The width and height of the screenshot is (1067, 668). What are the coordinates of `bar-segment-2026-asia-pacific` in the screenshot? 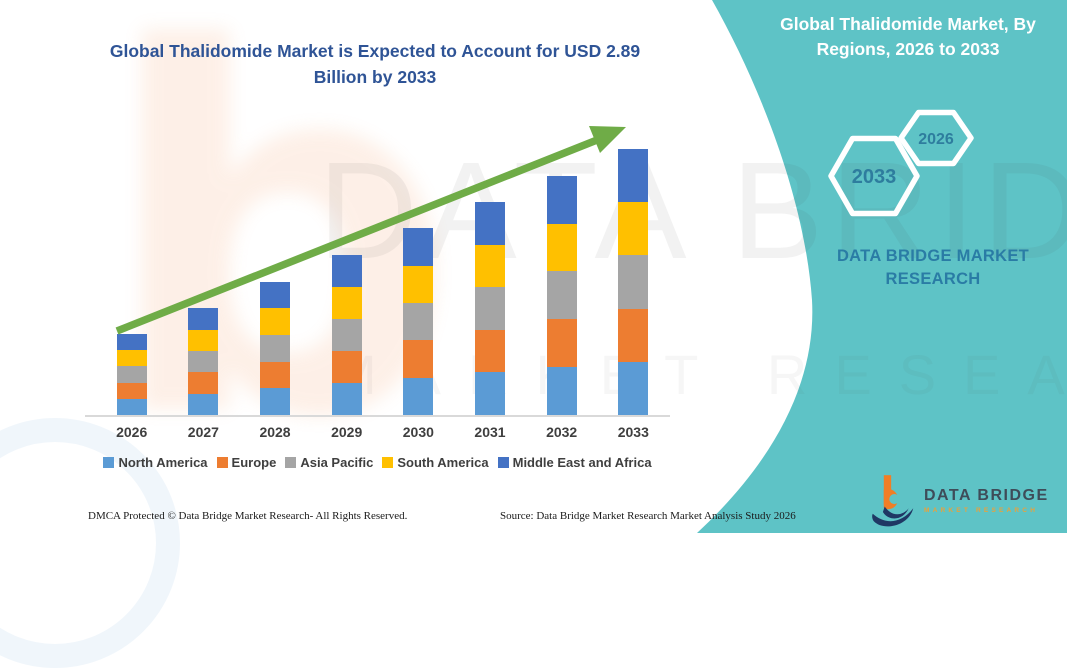 It's located at (131, 374).